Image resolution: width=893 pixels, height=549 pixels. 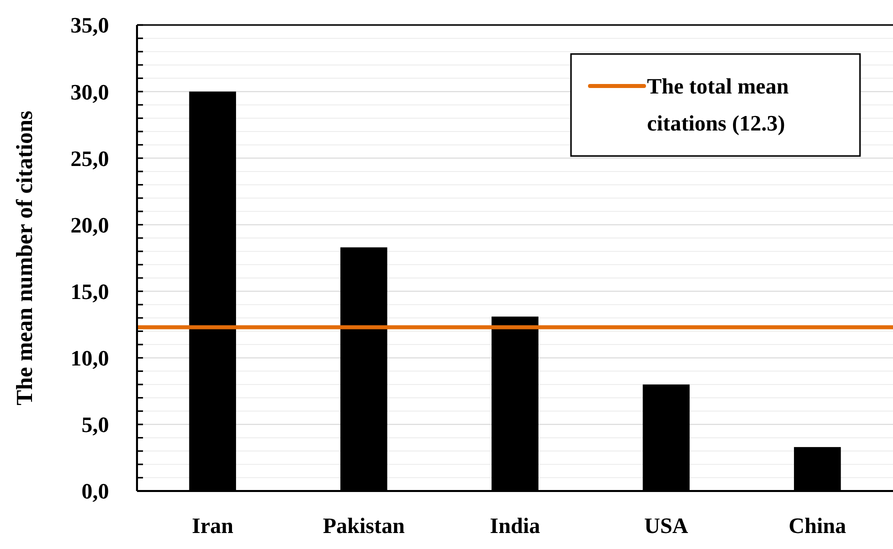 I want to click on y-tick-label: 0,0, so click(x=95, y=491).